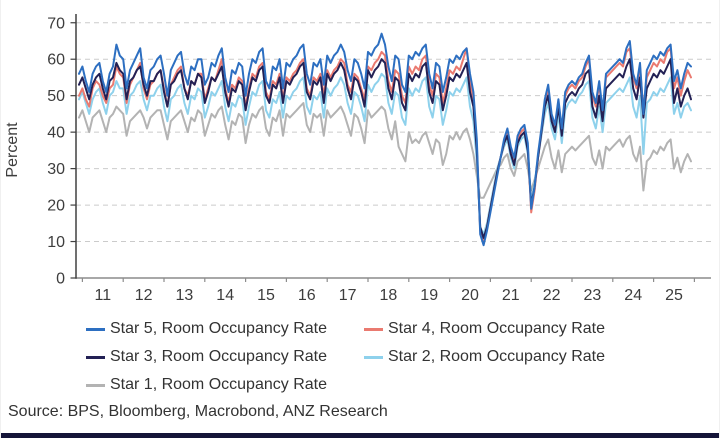 This screenshot has width=720, height=438. What do you see at coordinates (674, 295) in the screenshot?
I see `x-tick-label: 25` at bounding box center [674, 295].